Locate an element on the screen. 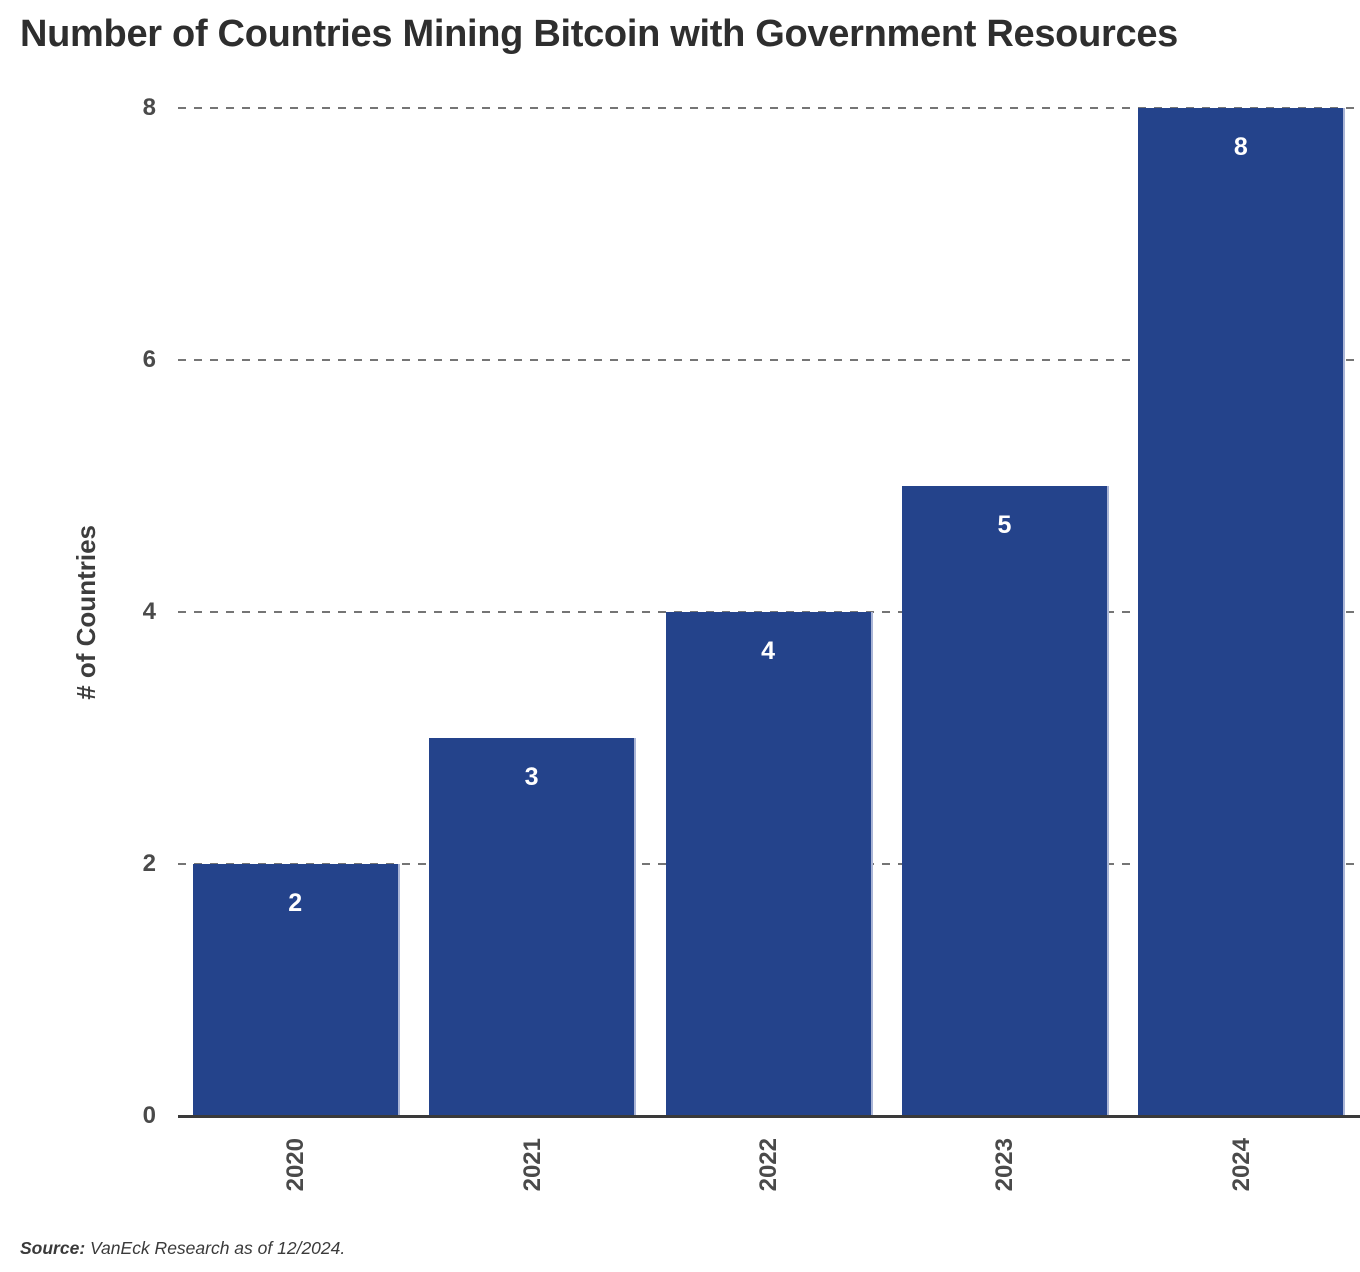  bar-value-label-2020: 2 is located at coordinates (295, 903).